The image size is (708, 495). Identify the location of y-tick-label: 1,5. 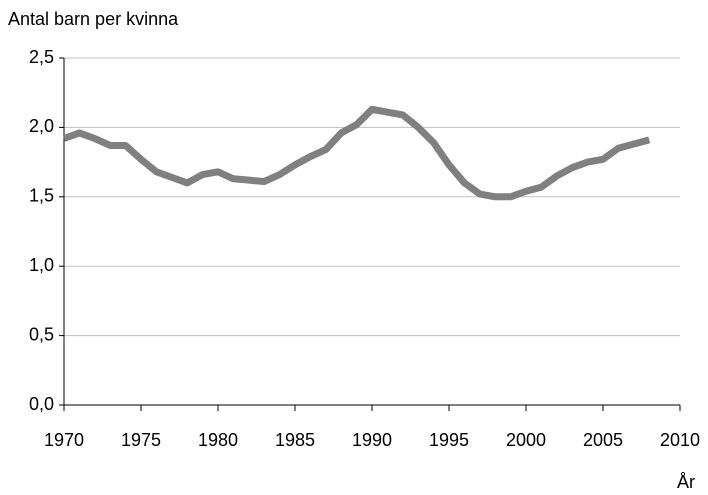
(41, 196).